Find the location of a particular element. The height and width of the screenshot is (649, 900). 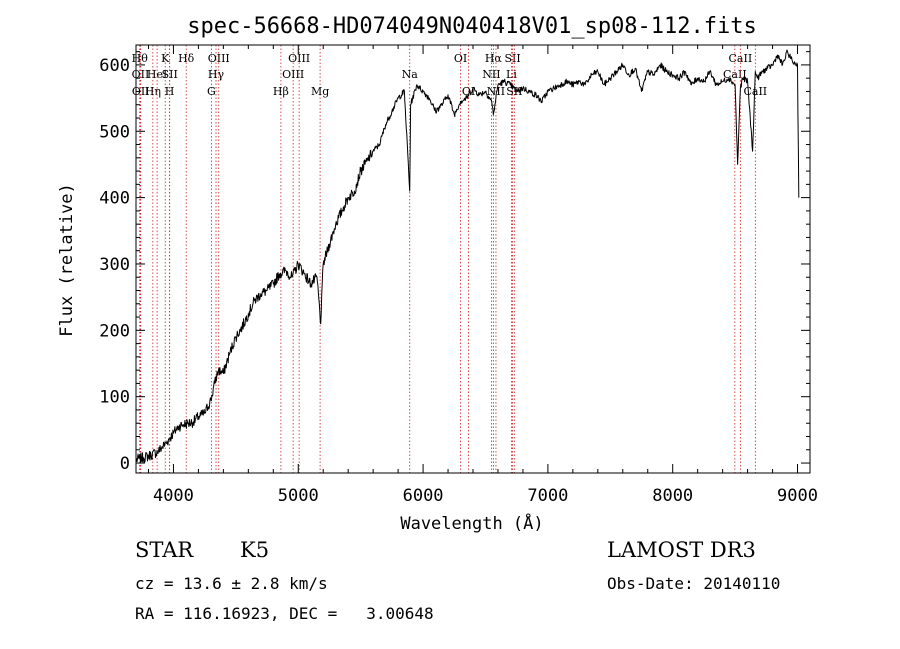

x-tick-label: 8000 is located at coordinates (672, 496).